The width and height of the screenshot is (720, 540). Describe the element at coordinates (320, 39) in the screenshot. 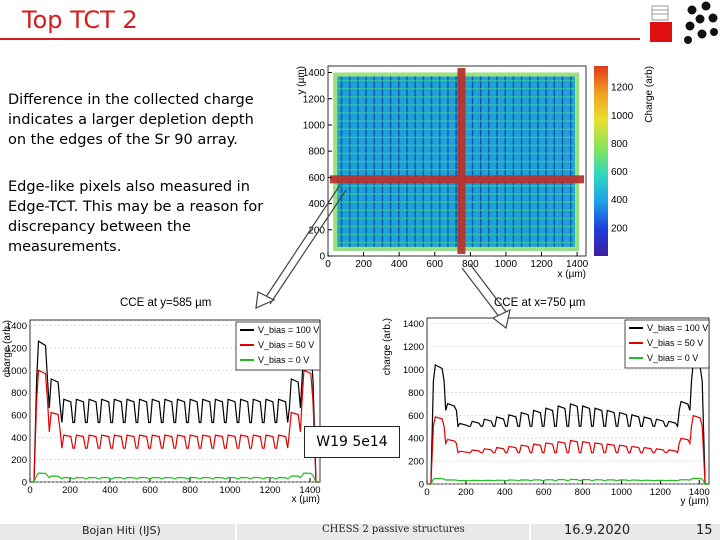

I see `title-underline` at that location.